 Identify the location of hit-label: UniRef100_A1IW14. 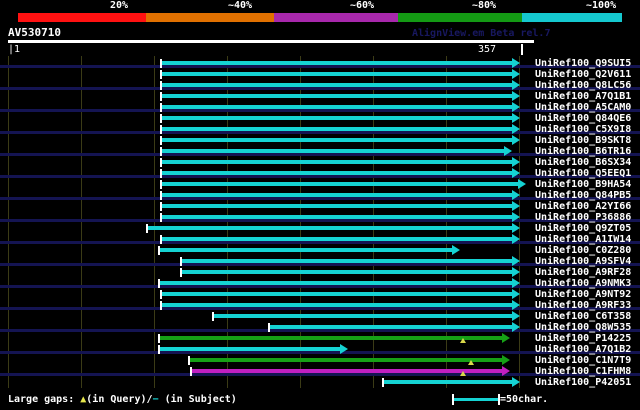
(583, 239).